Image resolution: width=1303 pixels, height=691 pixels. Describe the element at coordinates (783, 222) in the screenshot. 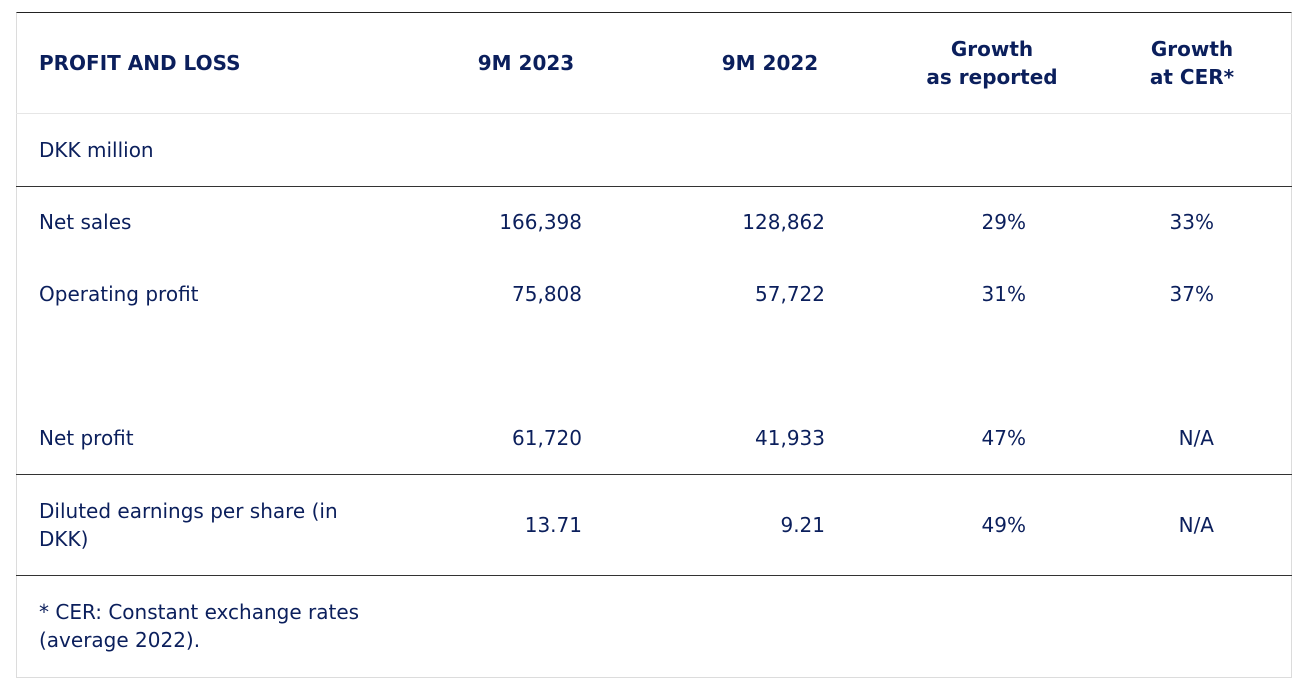

I see `value-9m-2022: 128,862` at that location.